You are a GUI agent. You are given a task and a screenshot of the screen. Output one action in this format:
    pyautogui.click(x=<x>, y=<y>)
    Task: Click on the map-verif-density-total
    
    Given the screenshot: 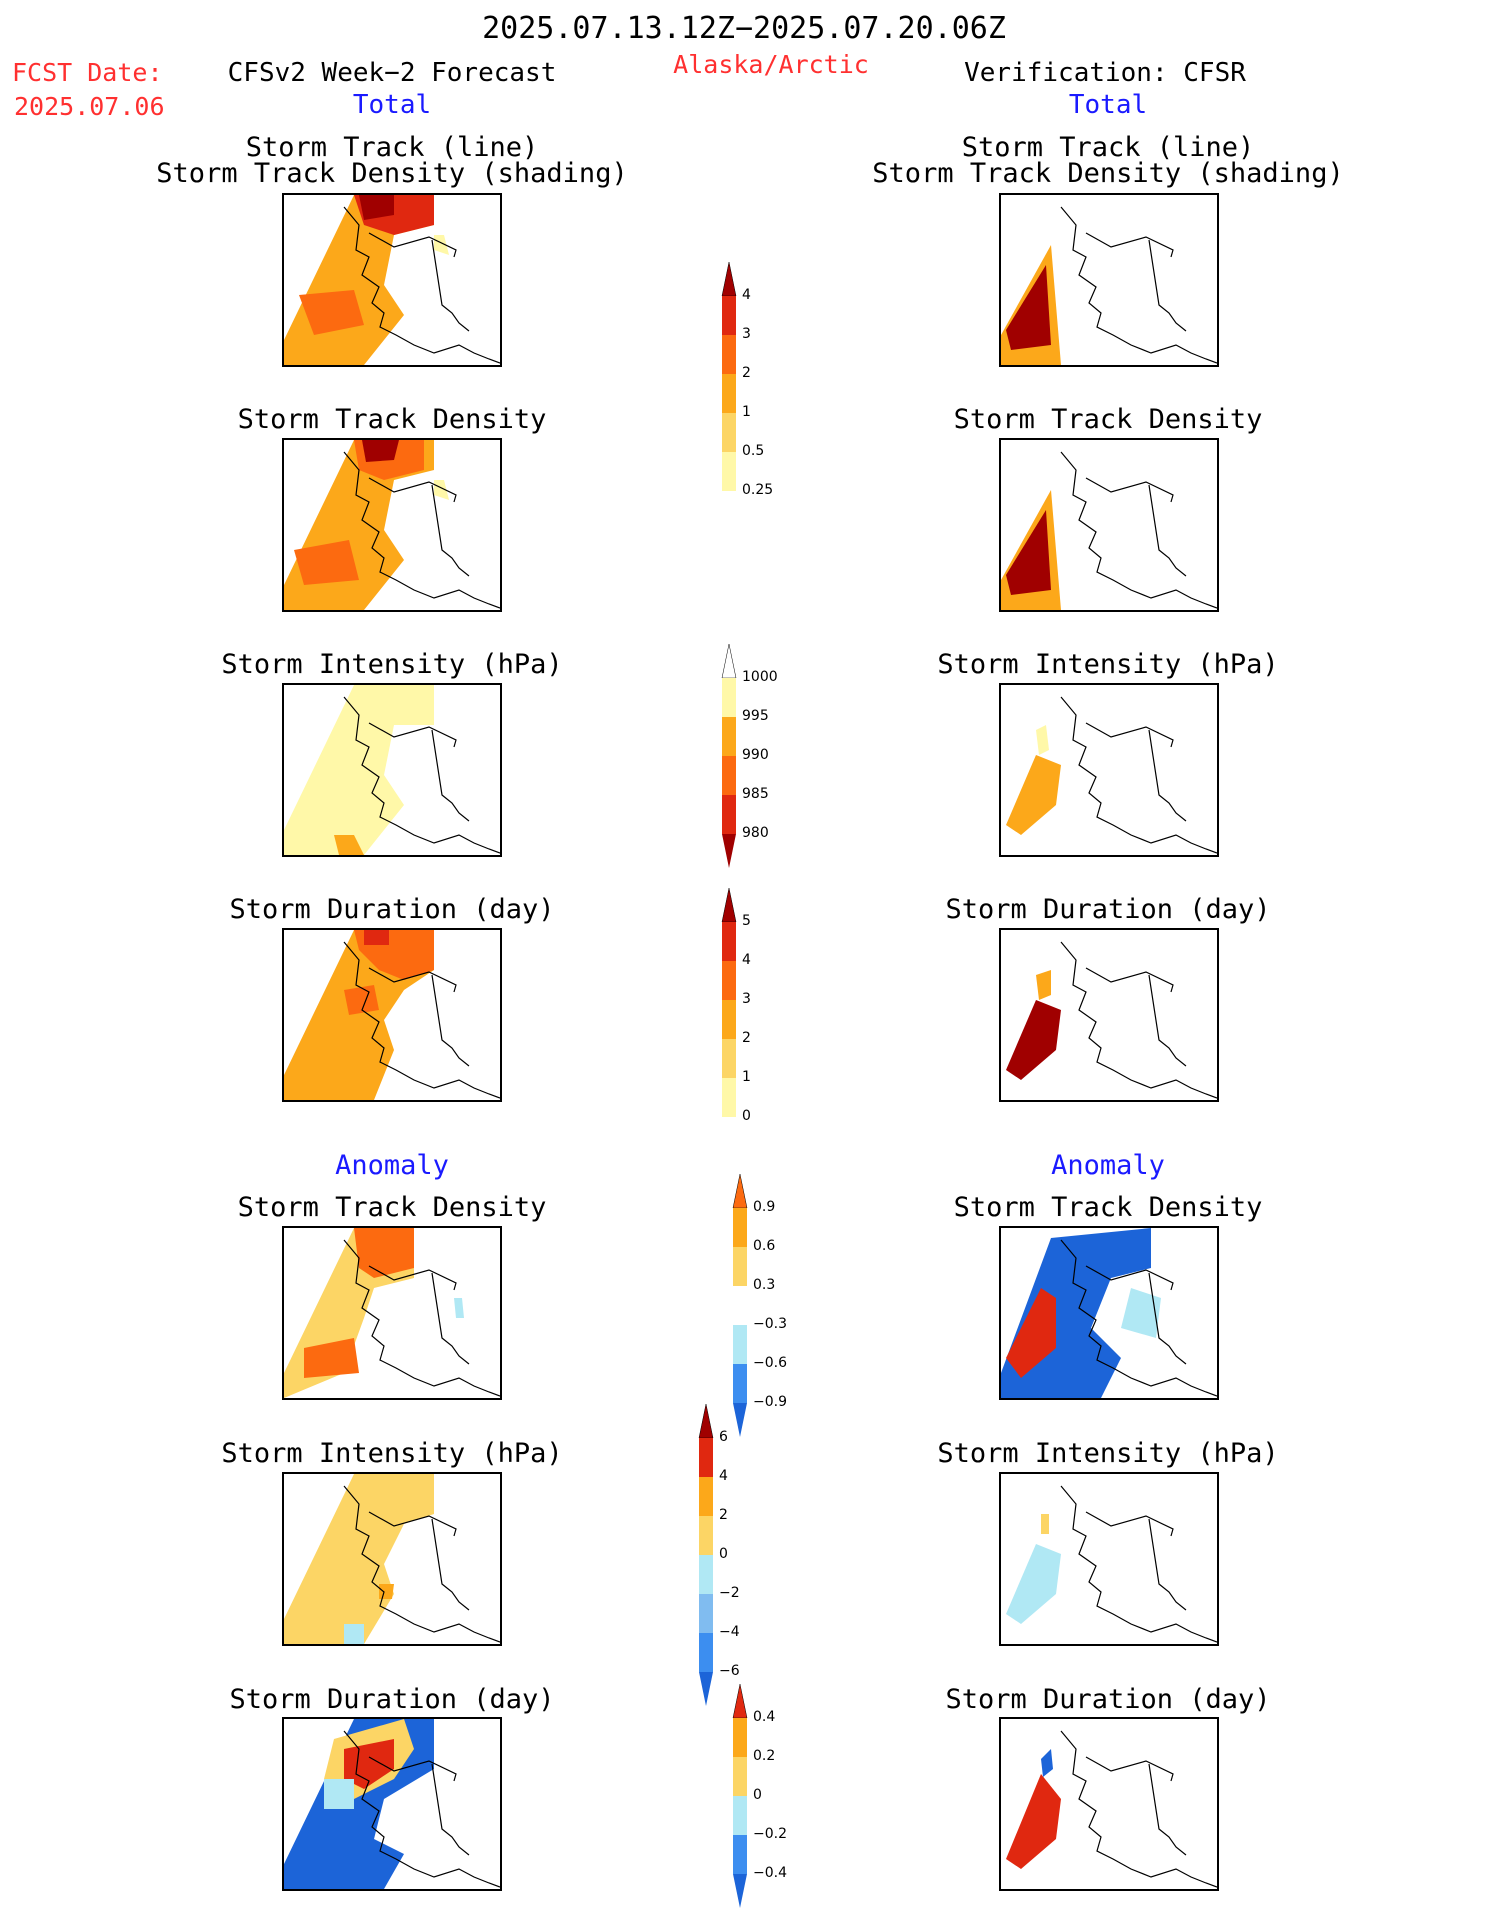 What is the action you would take?
    pyautogui.click(x=1109, y=525)
    